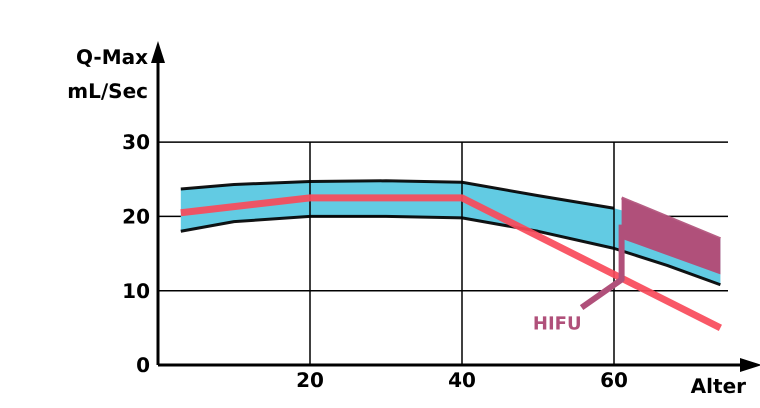  What do you see at coordinates (462, 380) in the screenshot?
I see `x-tick-label: 40` at bounding box center [462, 380].